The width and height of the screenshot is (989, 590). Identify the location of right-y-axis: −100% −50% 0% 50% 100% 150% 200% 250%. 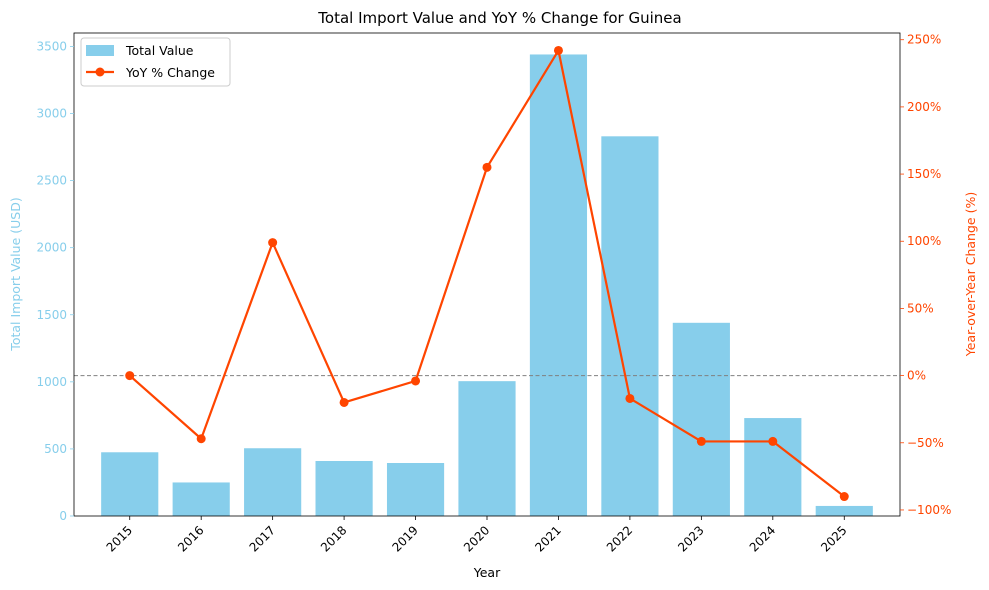
(925, 275).